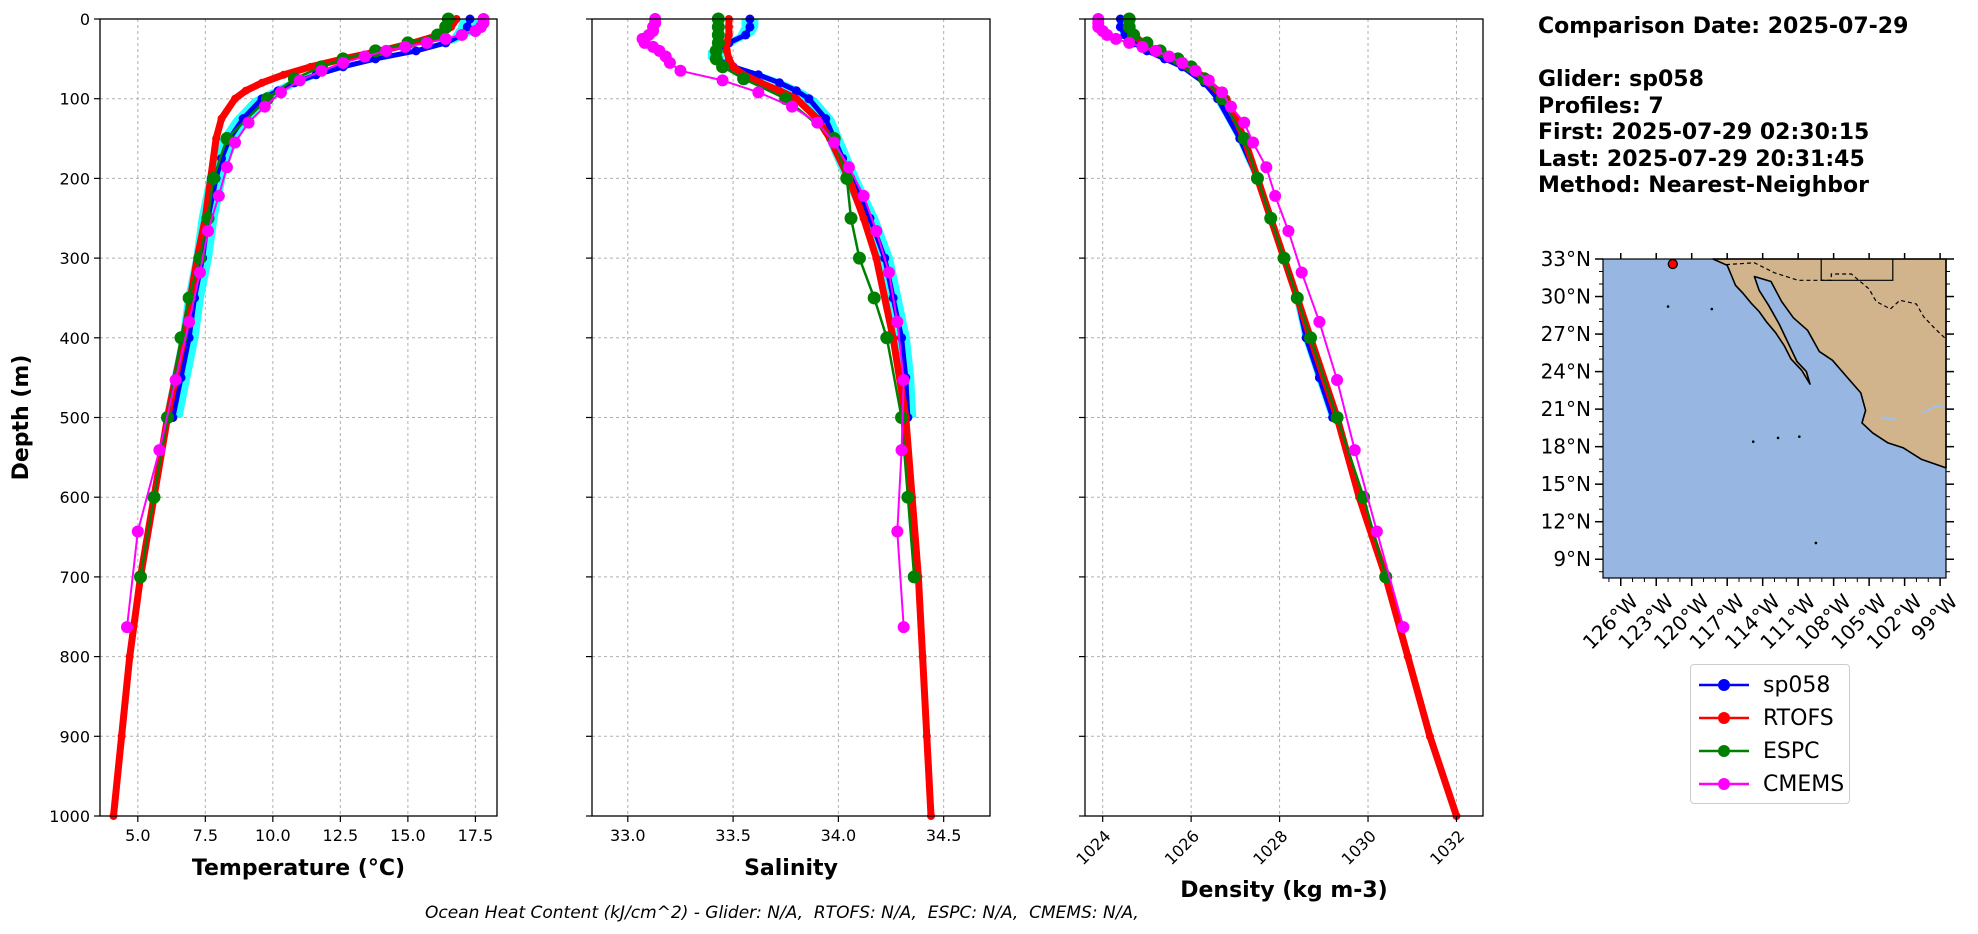 This screenshot has height=934, width=1978. Describe the element at coordinates (1601, 106) in the screenshot. I see `profile-count: Profiles: 7` at that location.